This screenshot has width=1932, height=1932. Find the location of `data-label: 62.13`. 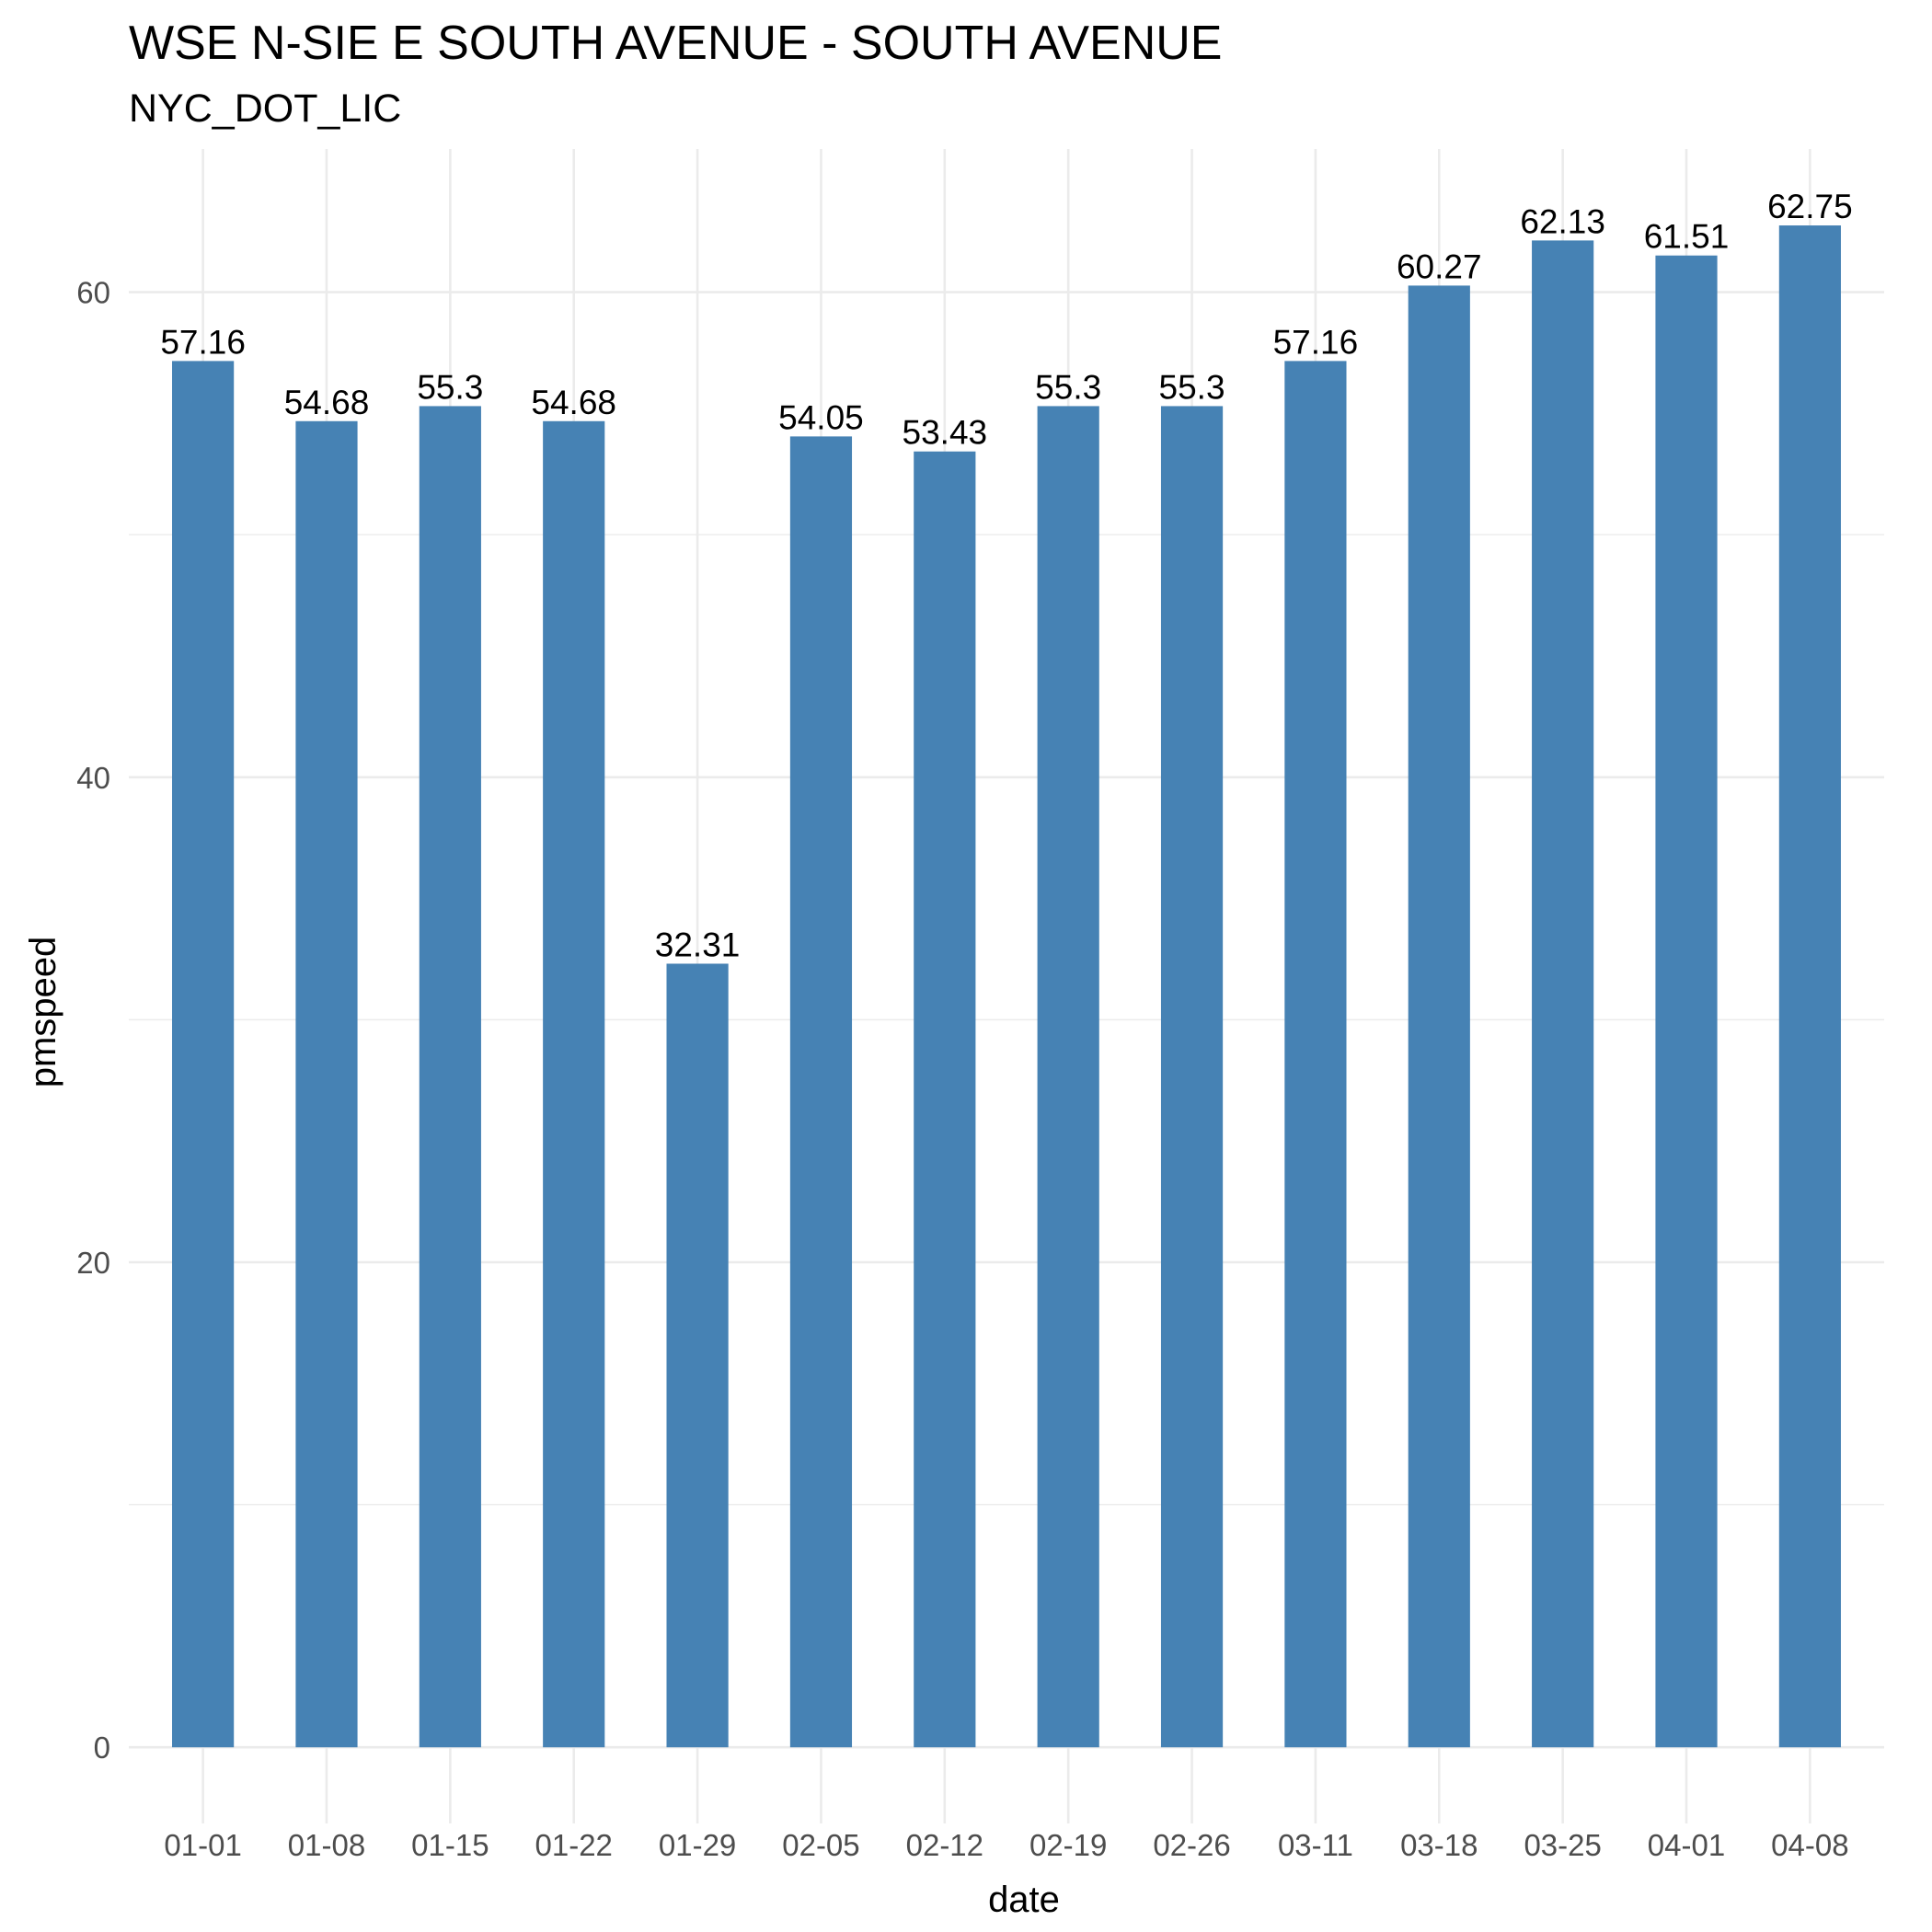

data-label: 62.13 is located at coordinates (1562, 221).